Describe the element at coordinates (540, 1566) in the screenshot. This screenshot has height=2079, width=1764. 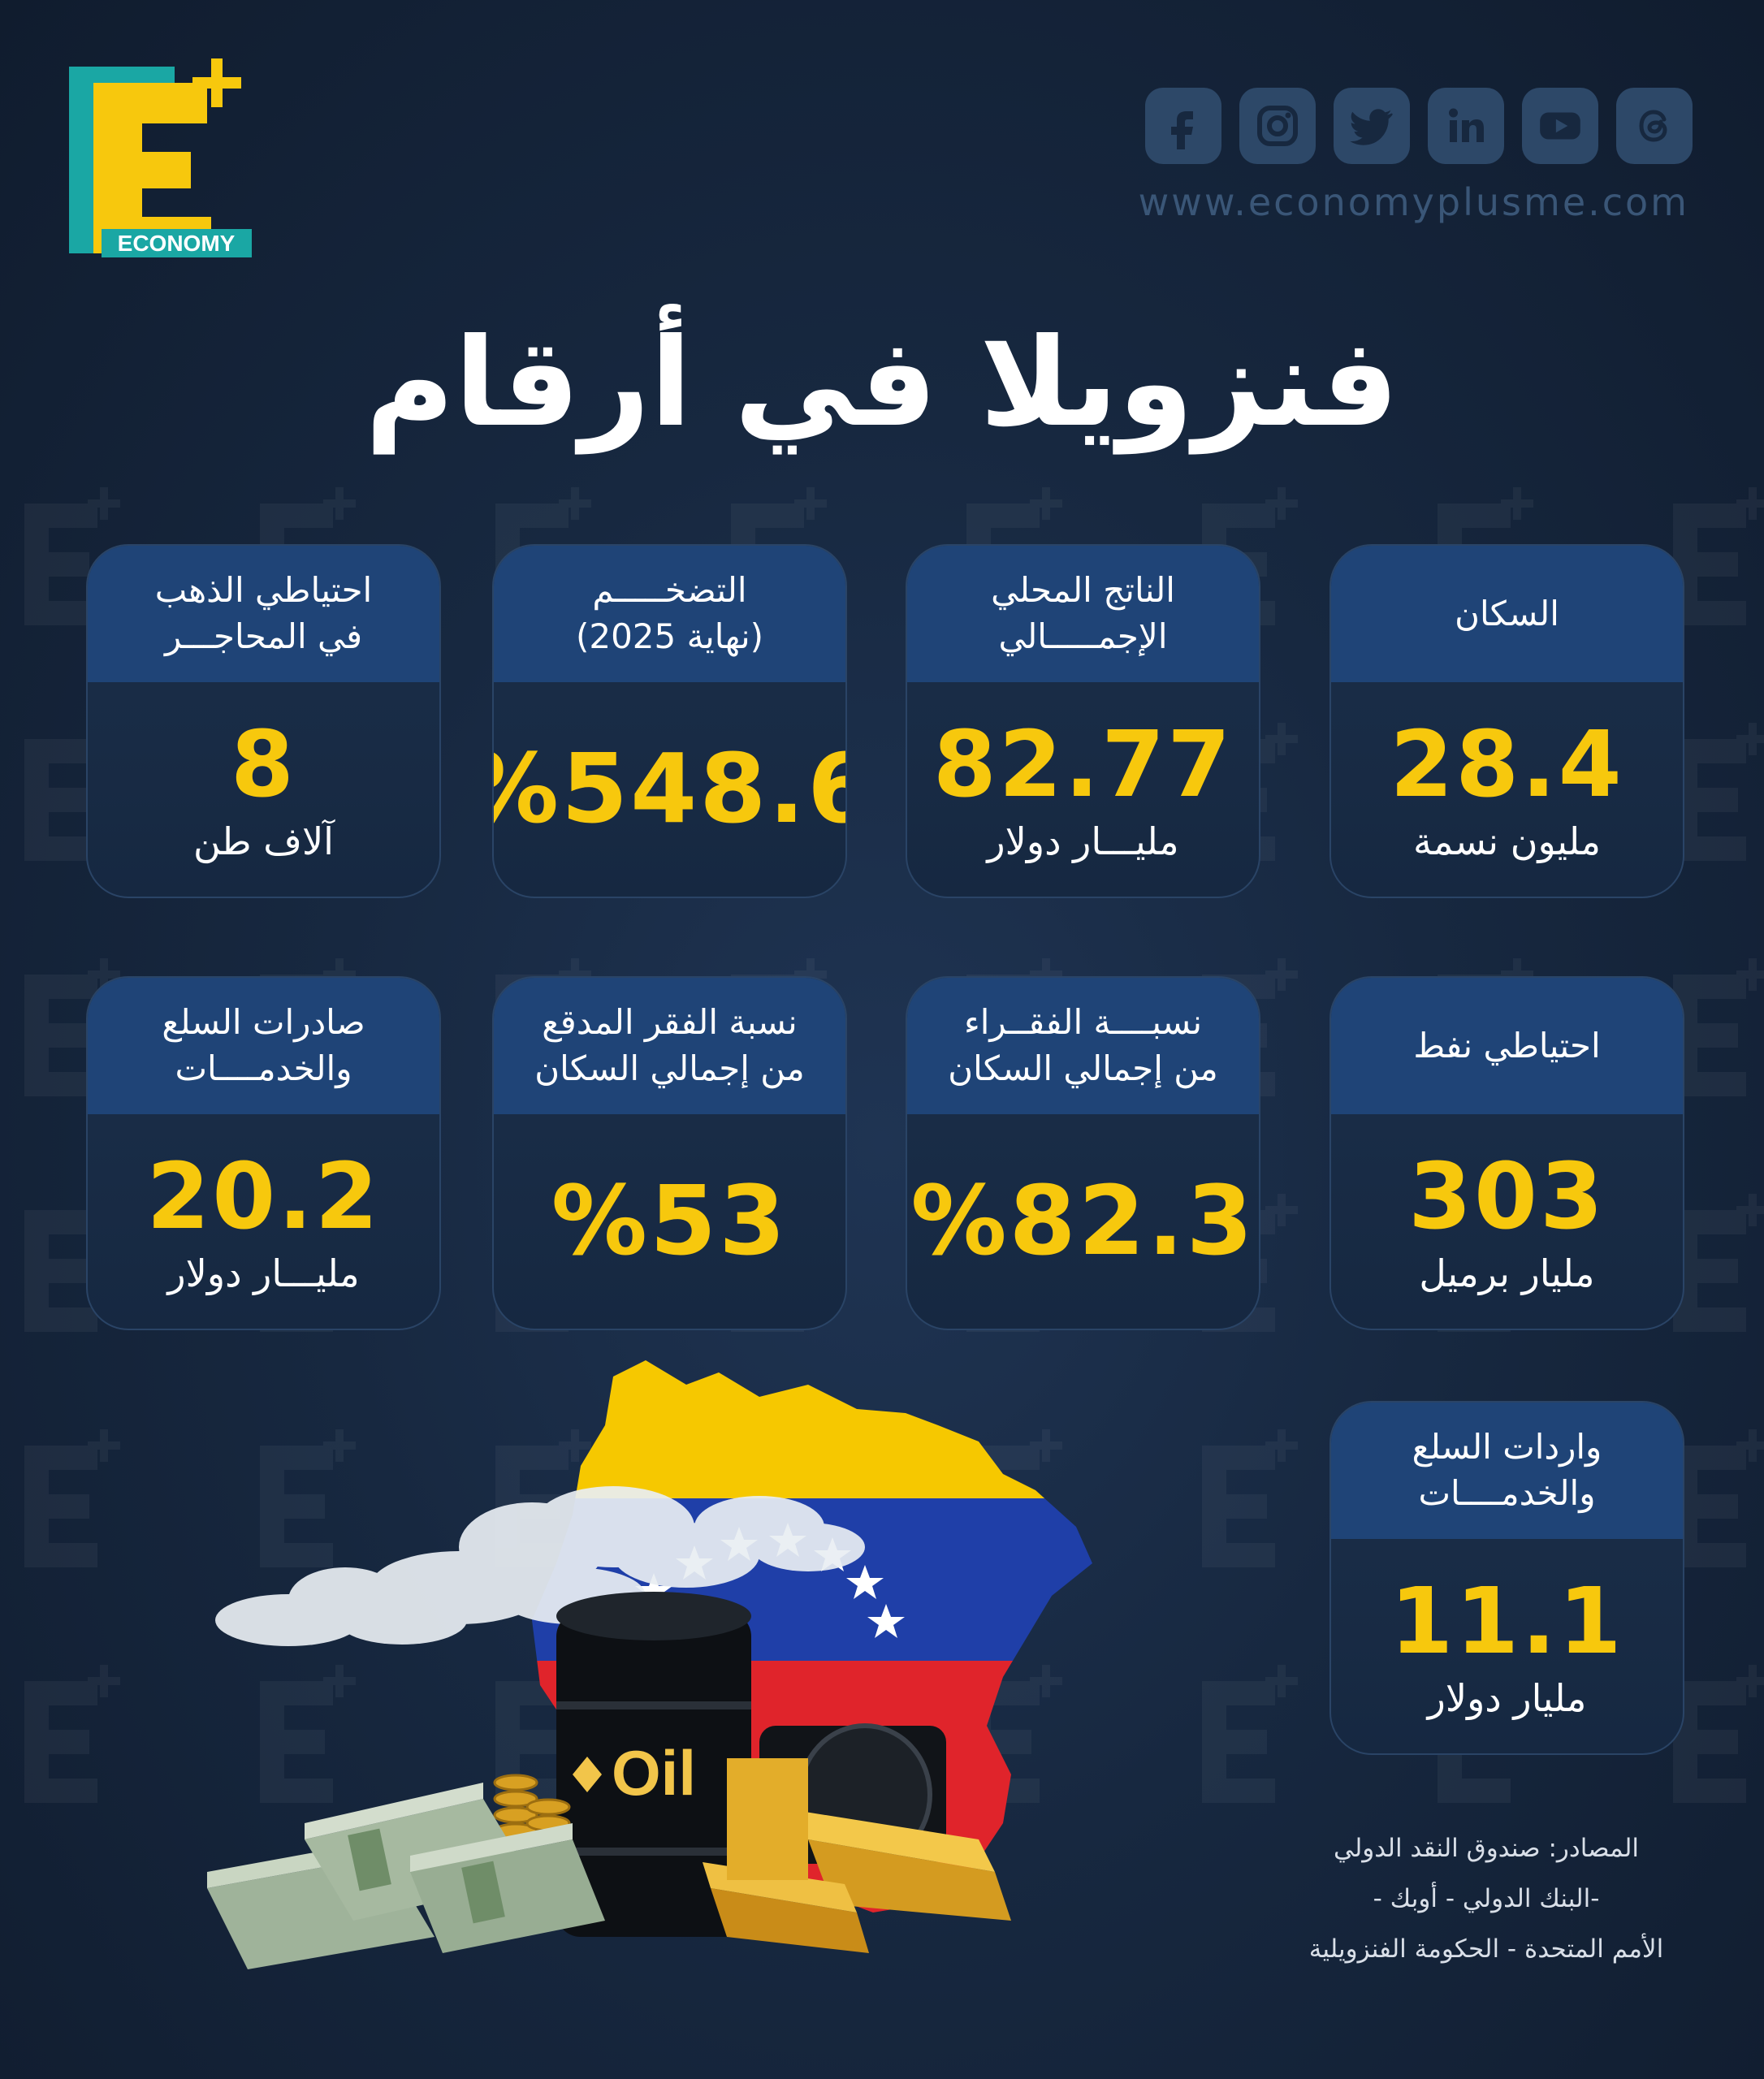
I see `smoke-clouds` at that location.